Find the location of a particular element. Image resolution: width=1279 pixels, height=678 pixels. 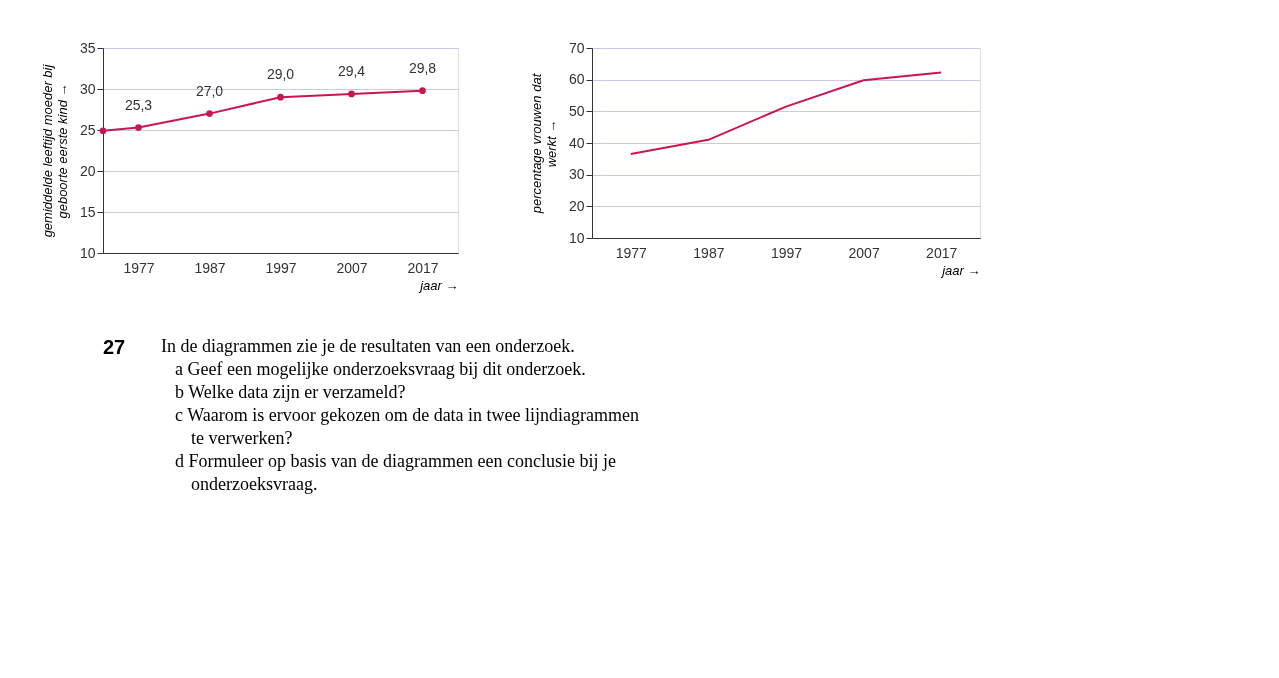

y-tick-label: 15 is located at coordinates (87, 211).